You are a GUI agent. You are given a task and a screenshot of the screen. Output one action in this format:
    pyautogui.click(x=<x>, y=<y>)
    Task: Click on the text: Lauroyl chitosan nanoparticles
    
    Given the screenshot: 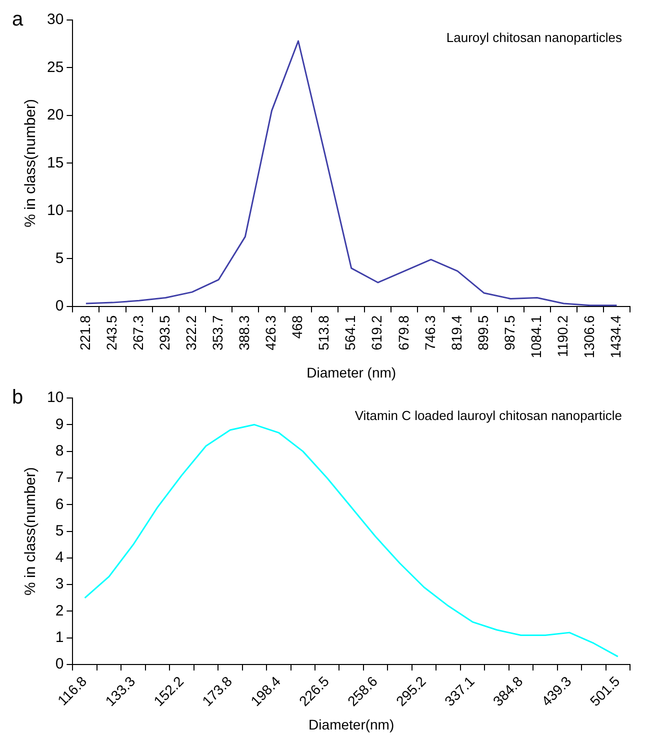 What is the action you would take?
    pyautogui.click(x=534, y=38)
    